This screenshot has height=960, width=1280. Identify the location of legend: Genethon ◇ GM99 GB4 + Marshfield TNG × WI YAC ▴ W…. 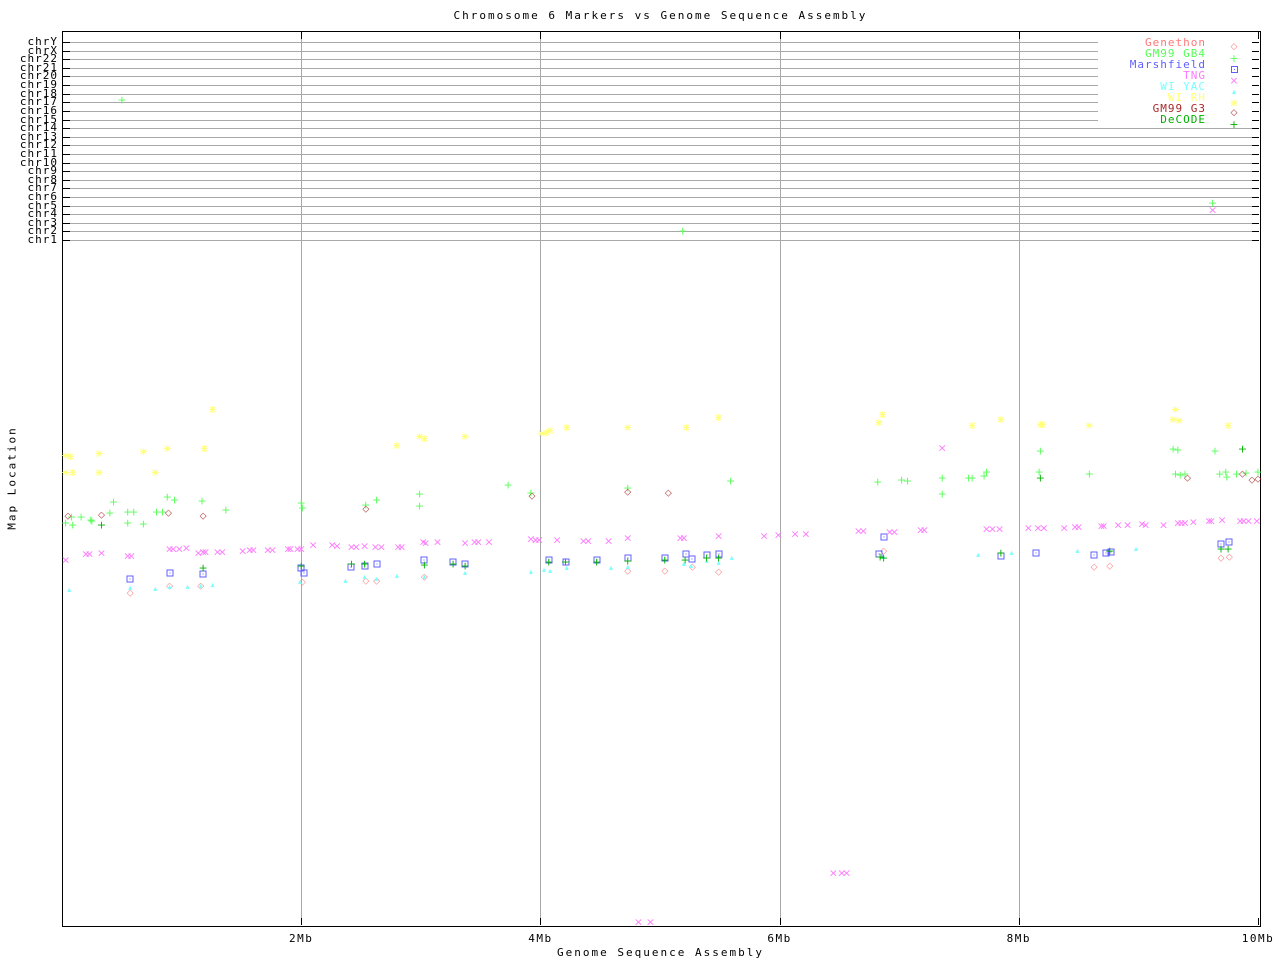
(1175, 83).